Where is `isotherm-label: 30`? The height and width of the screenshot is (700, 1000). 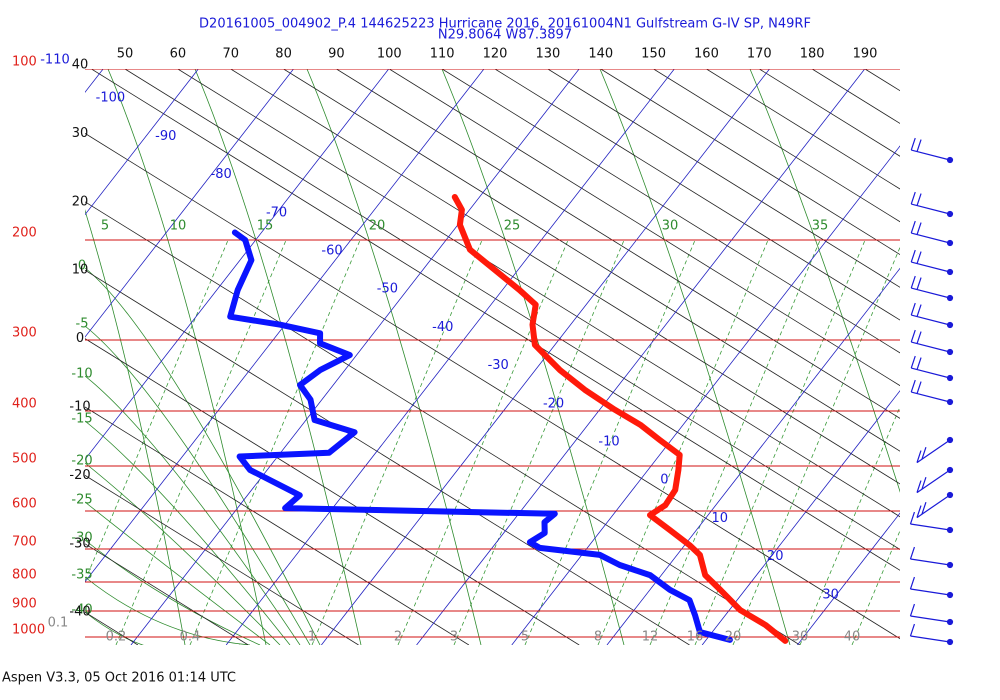
isotherm-label: 30 is located at coordinates (830, 594).